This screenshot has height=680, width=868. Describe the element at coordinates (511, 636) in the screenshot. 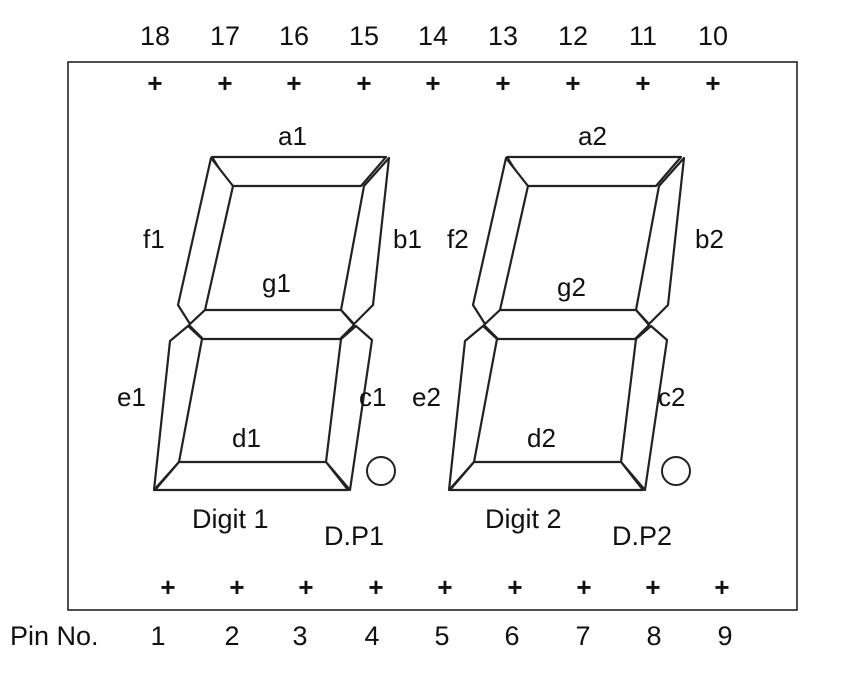

I see `pin-6-label: 6` at that location.